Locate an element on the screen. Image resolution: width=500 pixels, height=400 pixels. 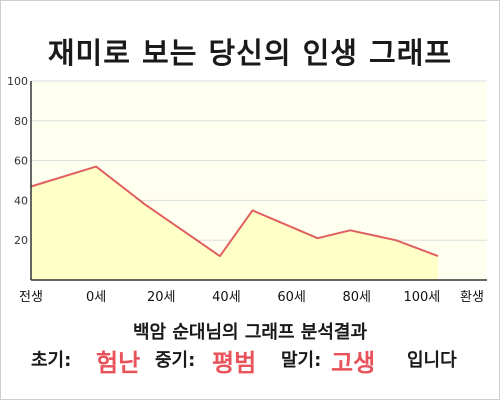
early-value: 험난 is located at coordinates (118, 363).